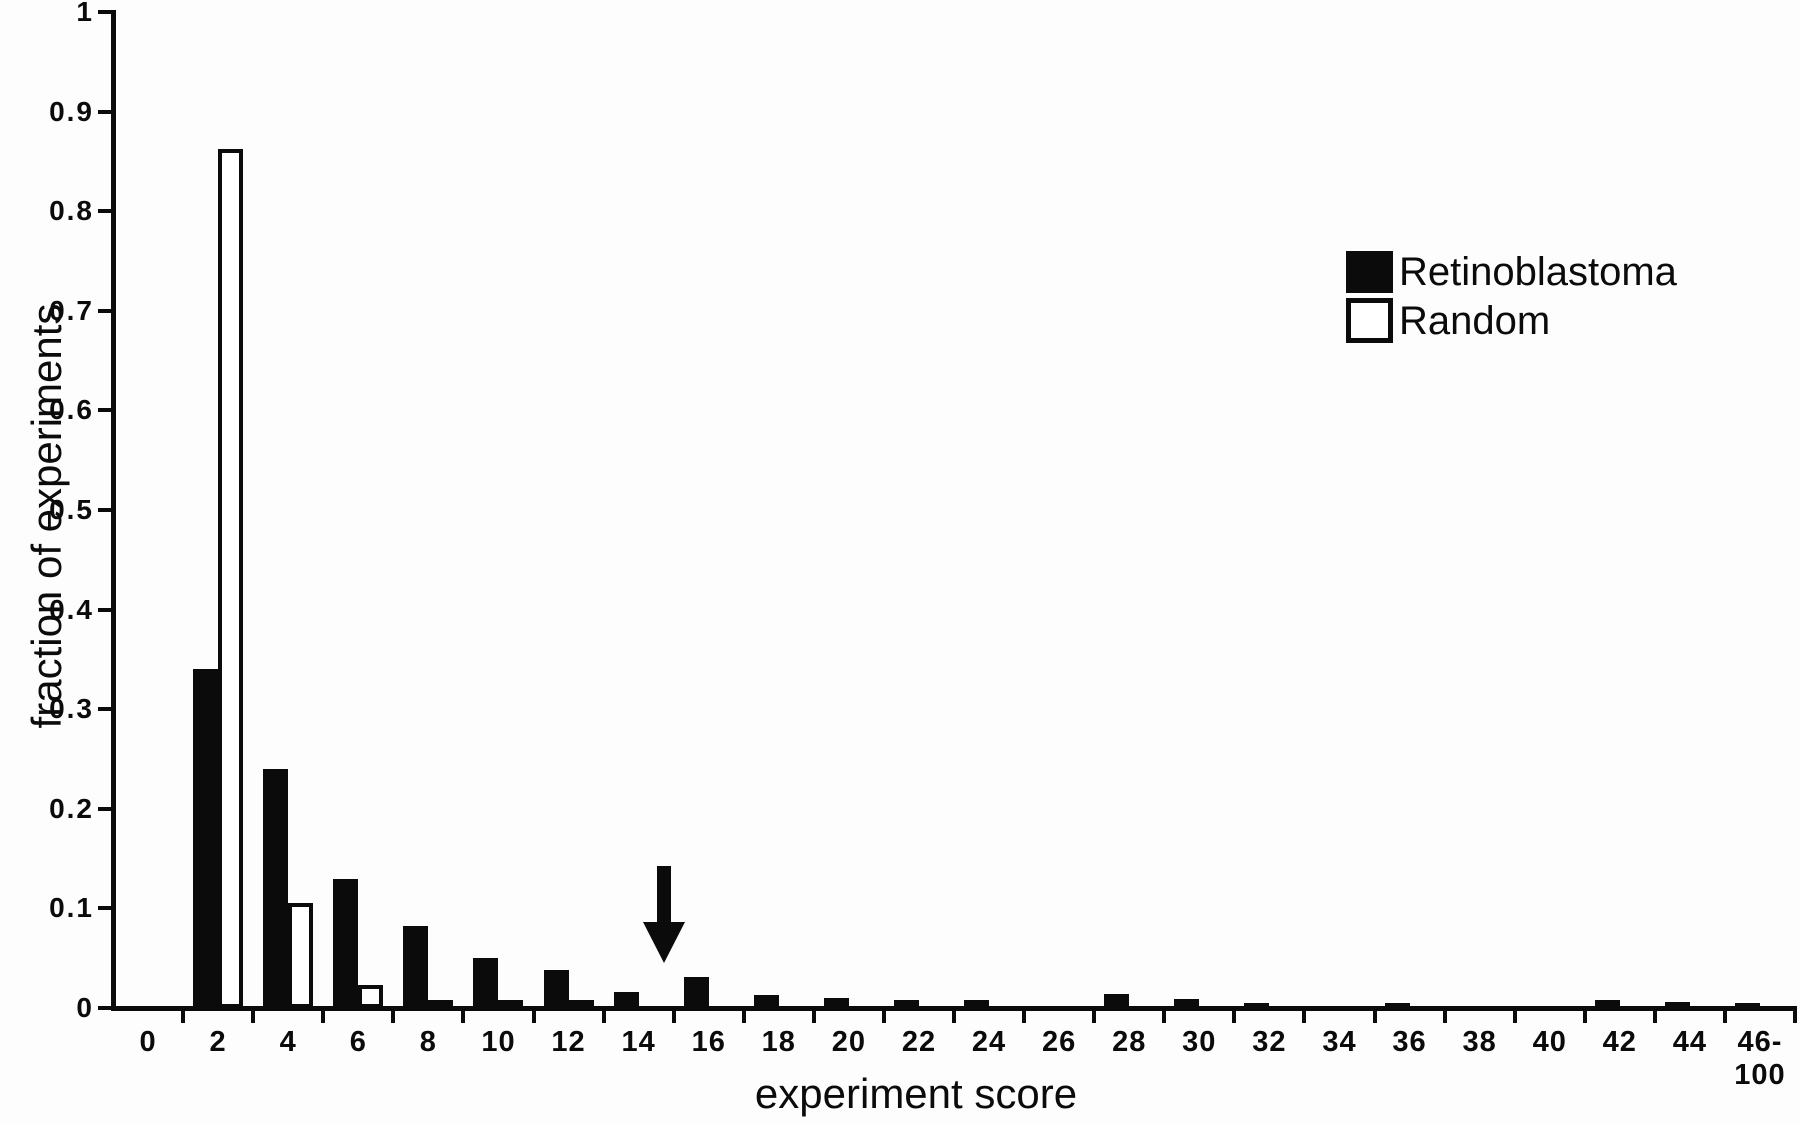 The width and height of the screenshot is (1800, 1124). I want to click on down-arrow-icon, so click(663, 894).